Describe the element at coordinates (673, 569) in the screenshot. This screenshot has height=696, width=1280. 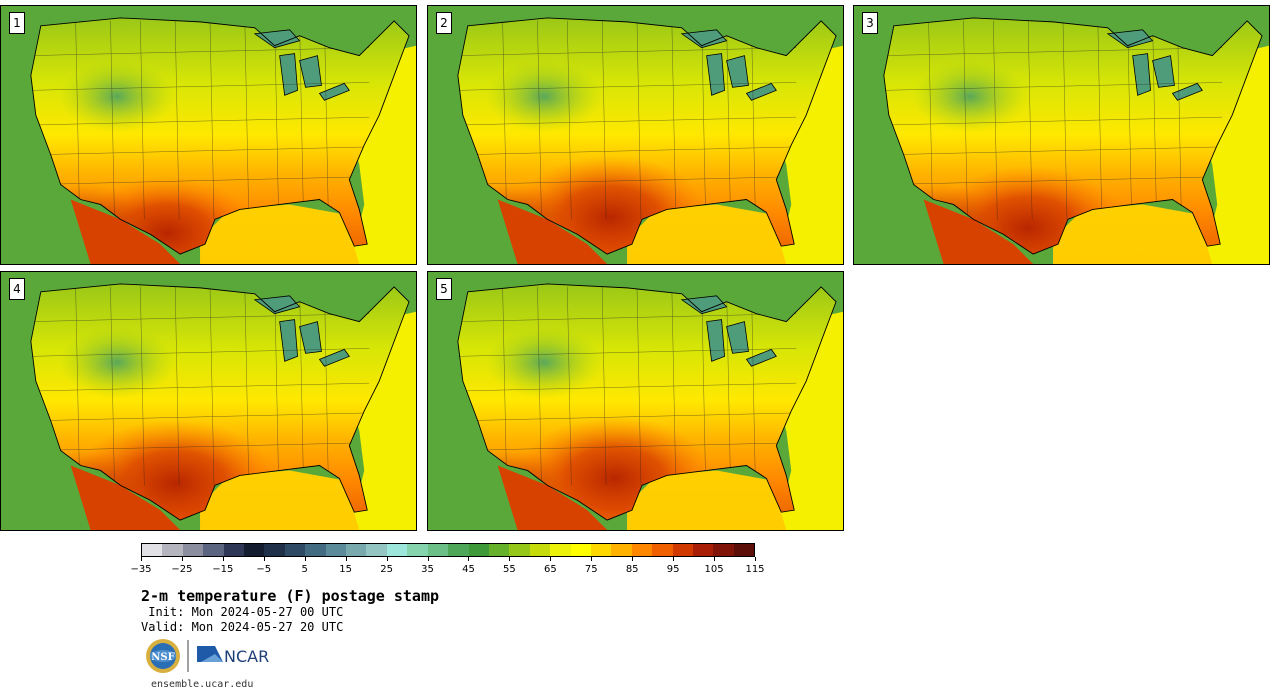
I see `colorbar-tick-label: 95` at that location.